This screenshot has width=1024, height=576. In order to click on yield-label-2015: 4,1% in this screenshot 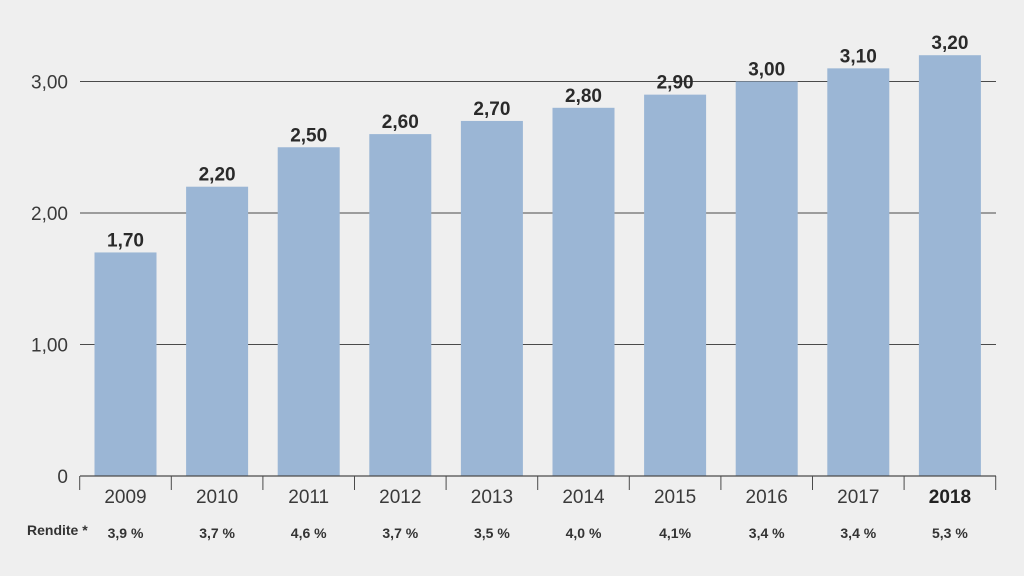, I will do `click(675, 533)`.